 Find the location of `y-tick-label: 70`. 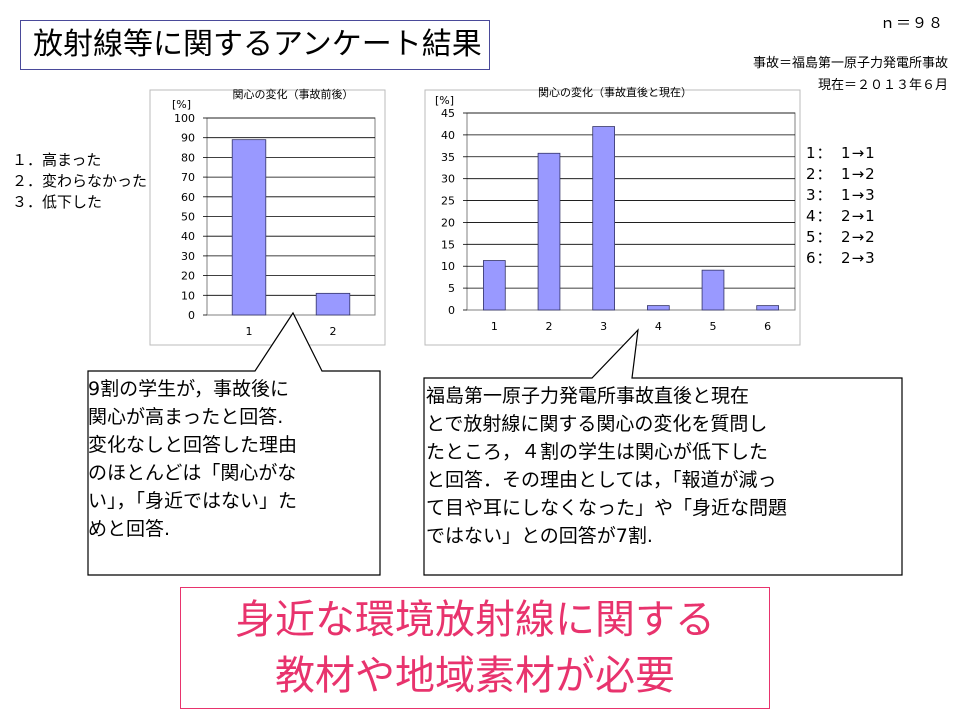

y-tick-label: 70 is located at coordinates (188, 177).